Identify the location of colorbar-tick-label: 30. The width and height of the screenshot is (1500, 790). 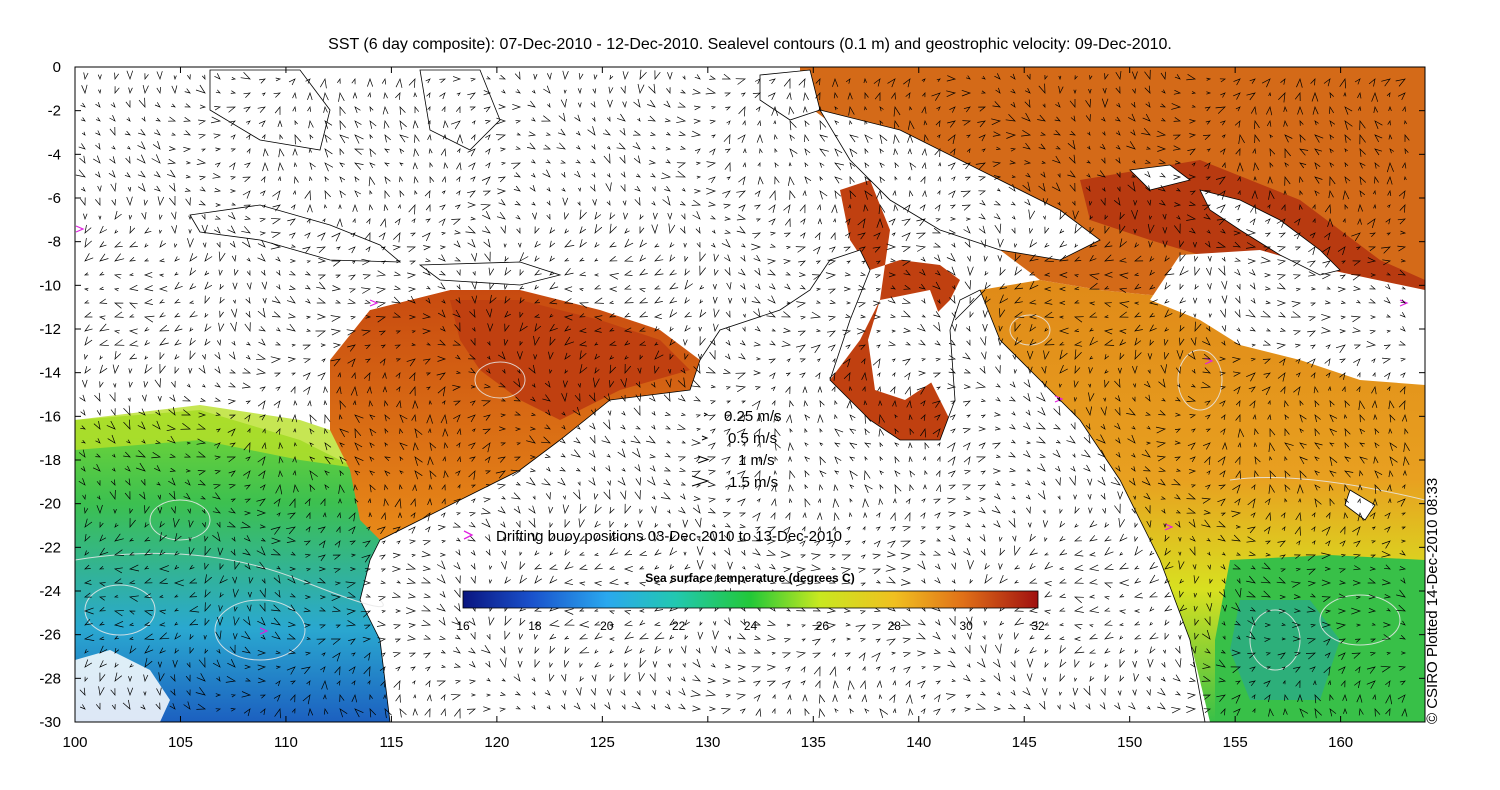
(966, 626).